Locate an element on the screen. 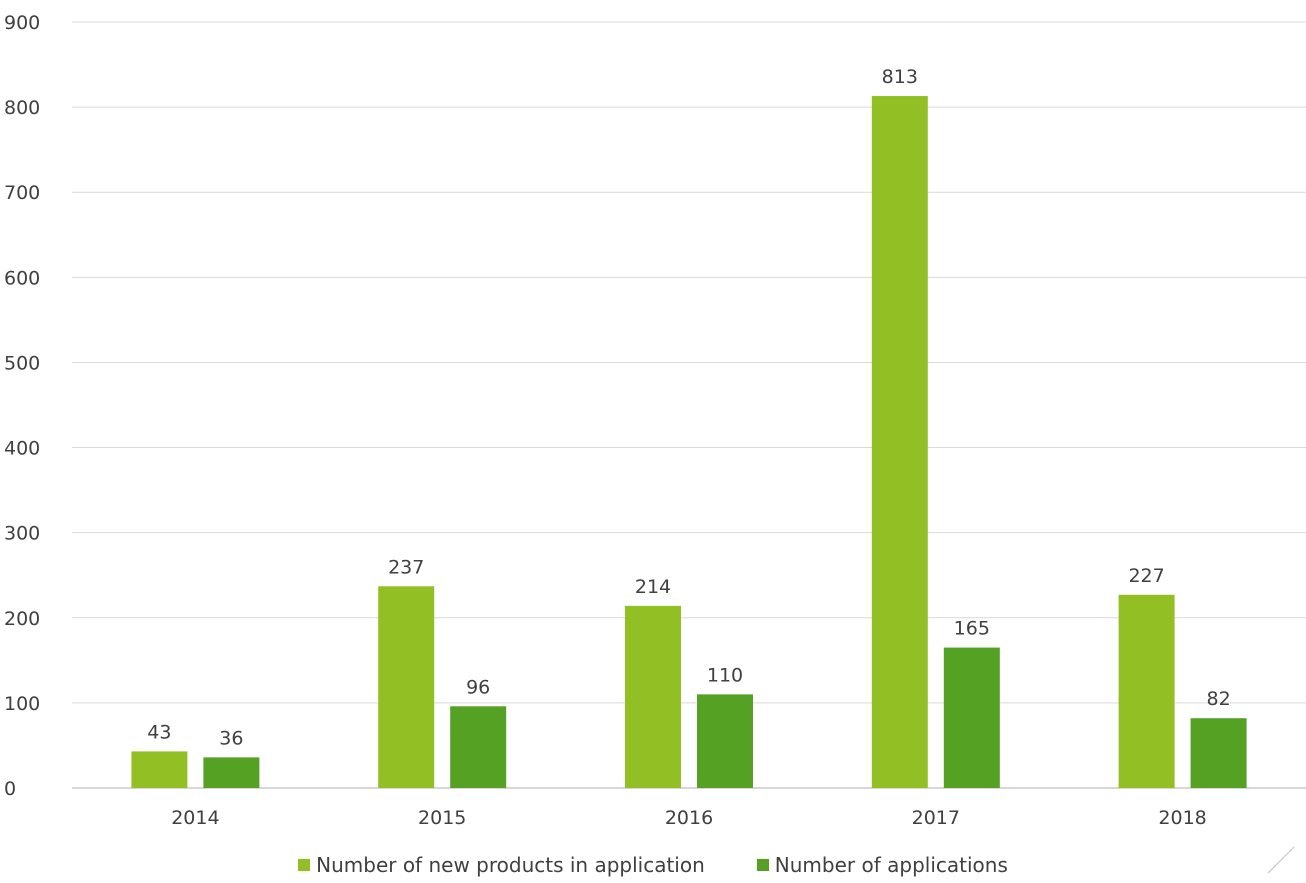  resize-handle-icon is located at coordinates (1281, 860).